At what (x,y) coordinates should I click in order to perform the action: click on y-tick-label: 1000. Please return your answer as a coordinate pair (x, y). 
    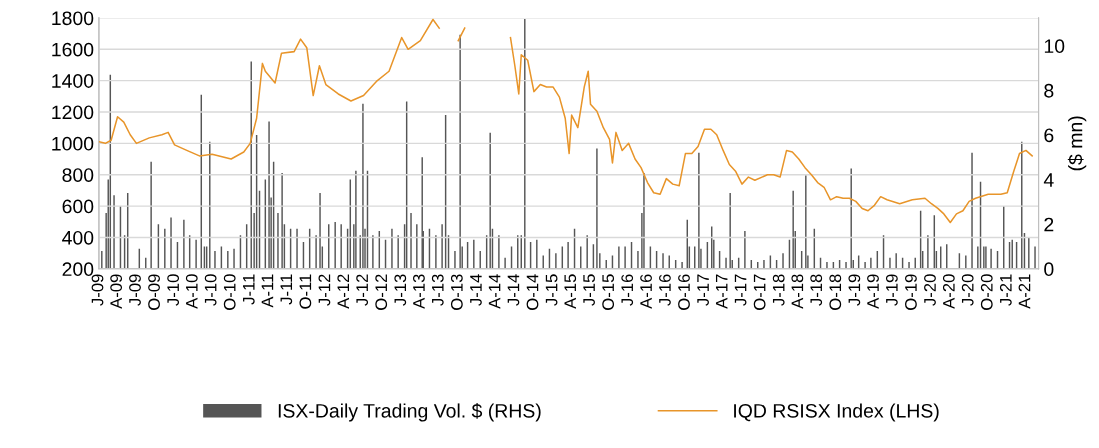
    Looking at the image, I should click on (73, 143).